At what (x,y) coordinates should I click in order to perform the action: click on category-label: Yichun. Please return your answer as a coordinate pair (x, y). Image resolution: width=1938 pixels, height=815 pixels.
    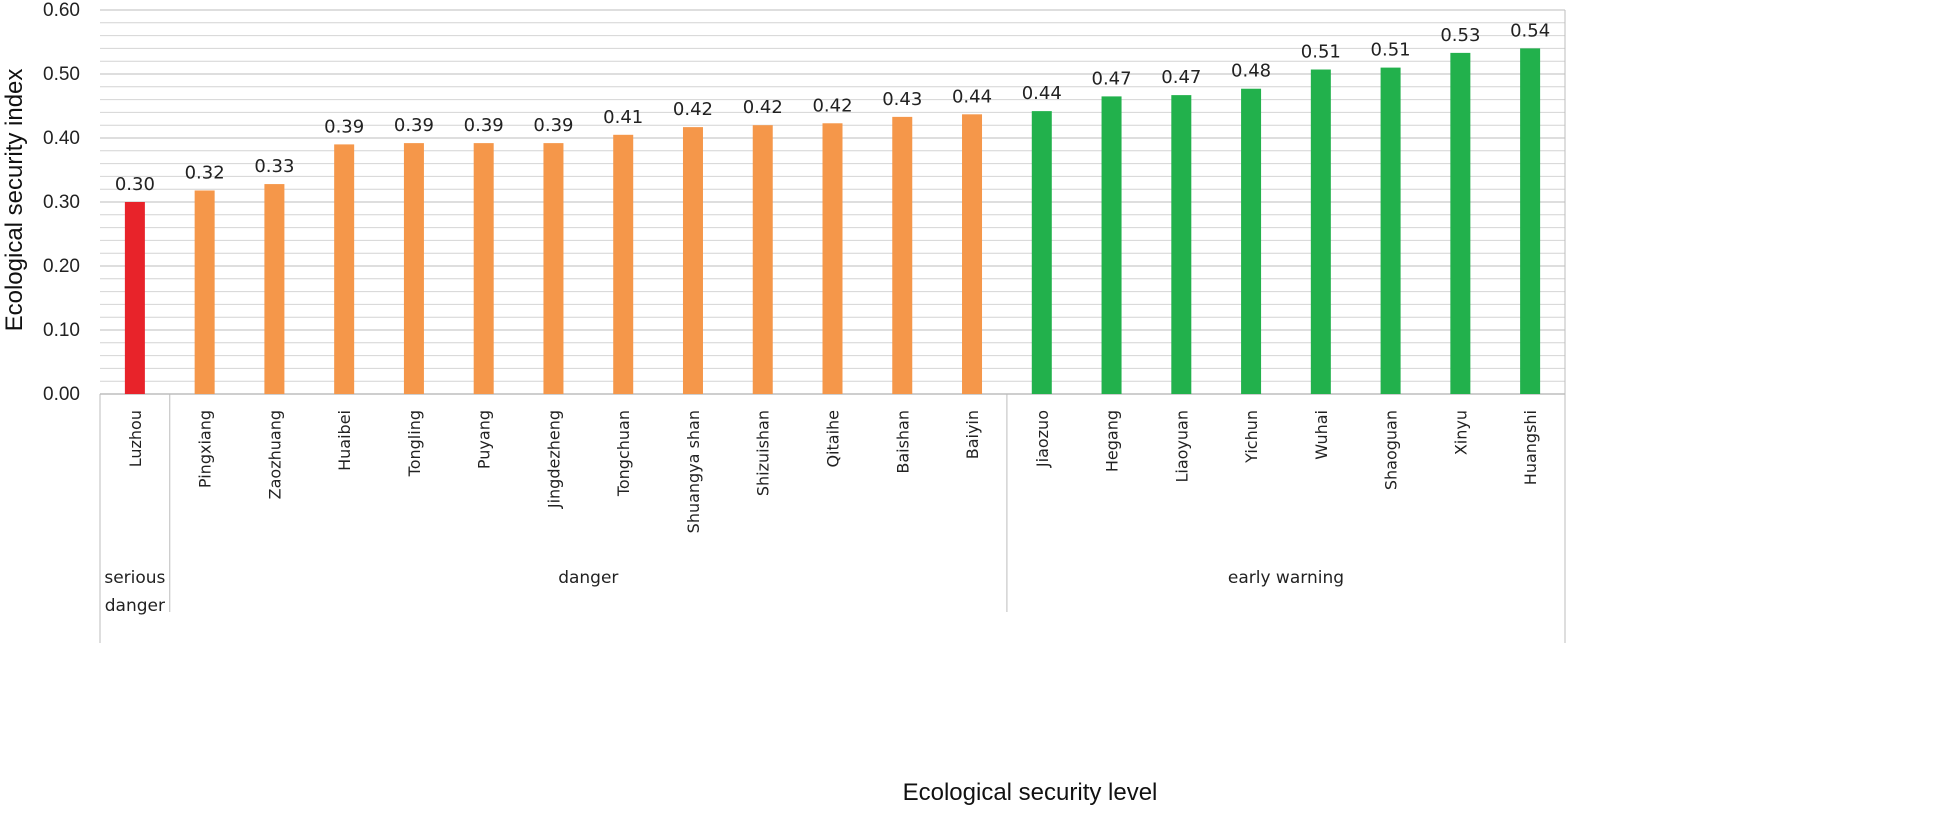
    Looking at the image, I should click on (1251, 437).